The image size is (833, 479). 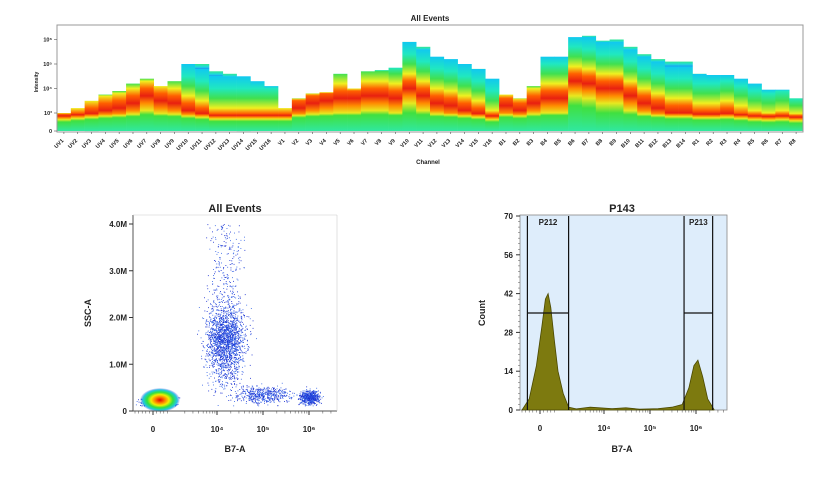 What do you see at coordinates (548, 313) in the screenshot?
I see `gate-p212: P212` at bounding box center [548, 313].